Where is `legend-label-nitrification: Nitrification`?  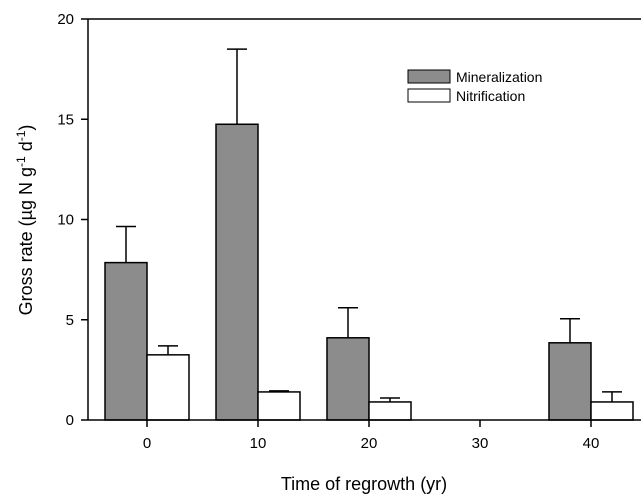 legend-label-nitrification: Nitrification is located at coordinates (490, 96).